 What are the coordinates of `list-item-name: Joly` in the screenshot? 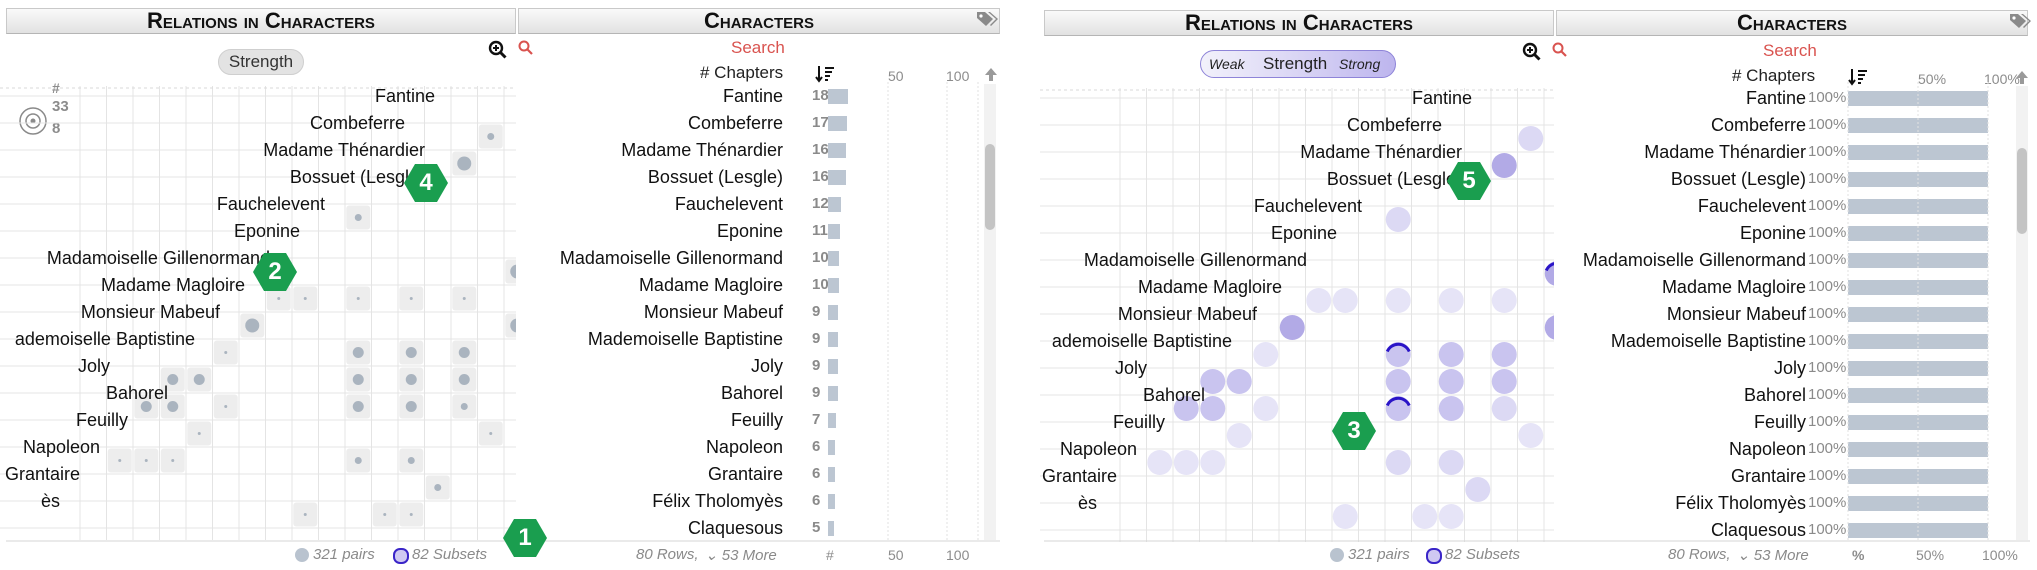 It's located at (766, 366).